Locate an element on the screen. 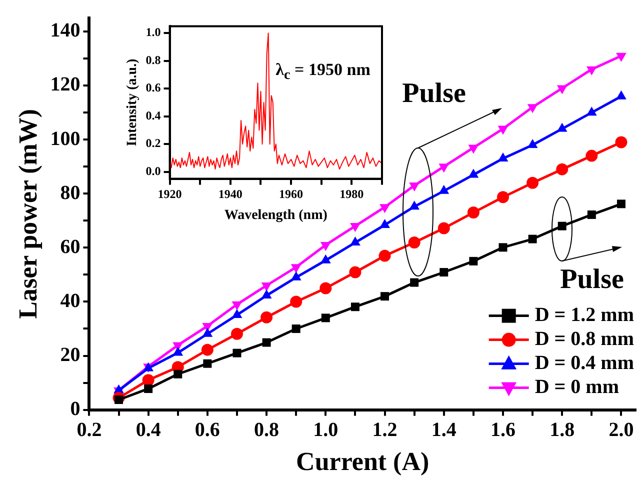 The height and width of the screenshot is (485, 642). x-axis-title: Current (A) is located at coordinates (363, 461).